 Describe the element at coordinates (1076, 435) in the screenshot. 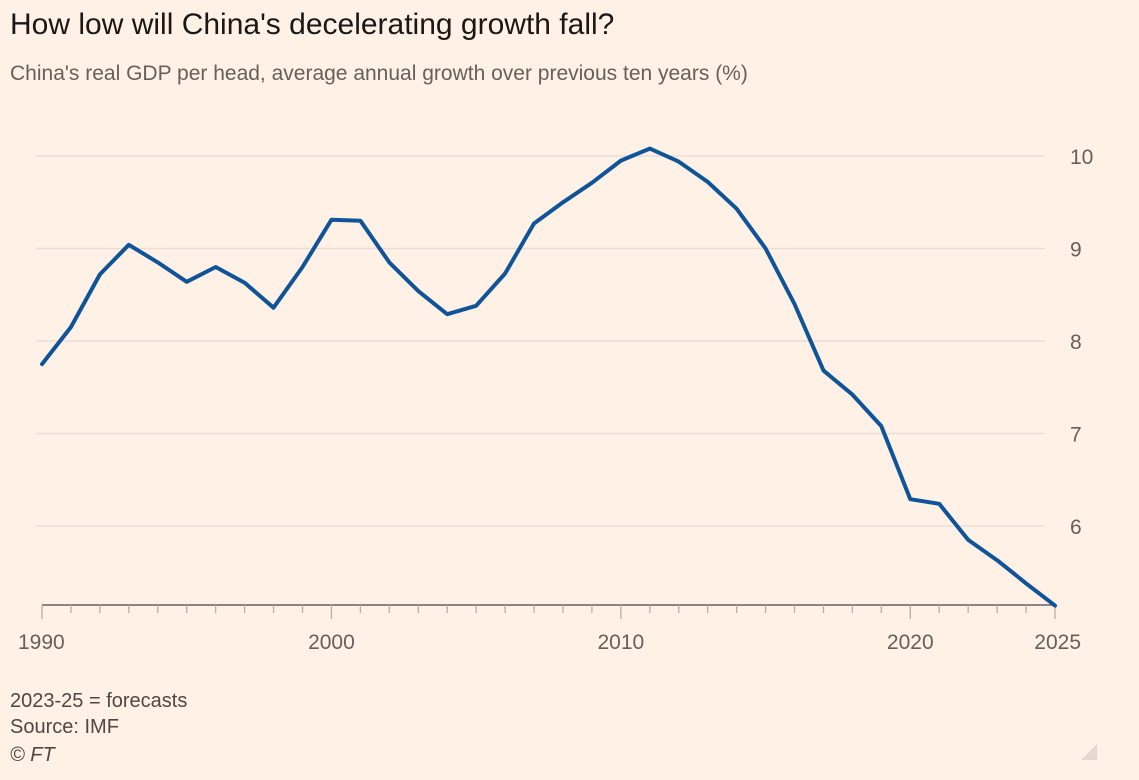

I see `y-tick-label-7: 7` at that location.